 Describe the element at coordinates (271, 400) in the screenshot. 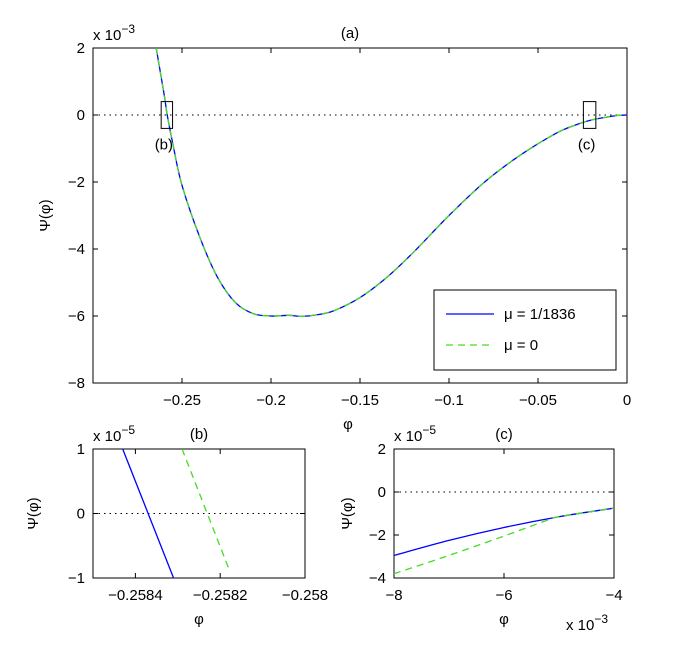

I see `x-tick-label: −0.2` at that location.